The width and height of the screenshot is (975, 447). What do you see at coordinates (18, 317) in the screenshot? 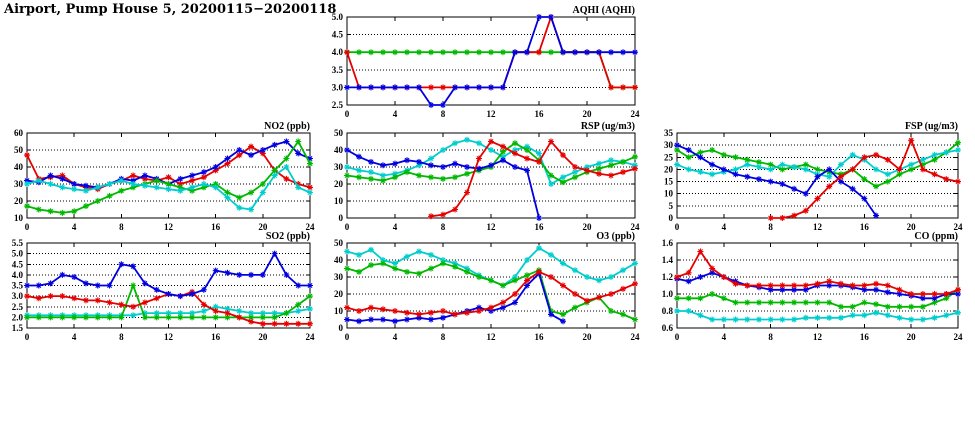
I see `y-tick-label: 2.0` at bounding box center [18, 317].